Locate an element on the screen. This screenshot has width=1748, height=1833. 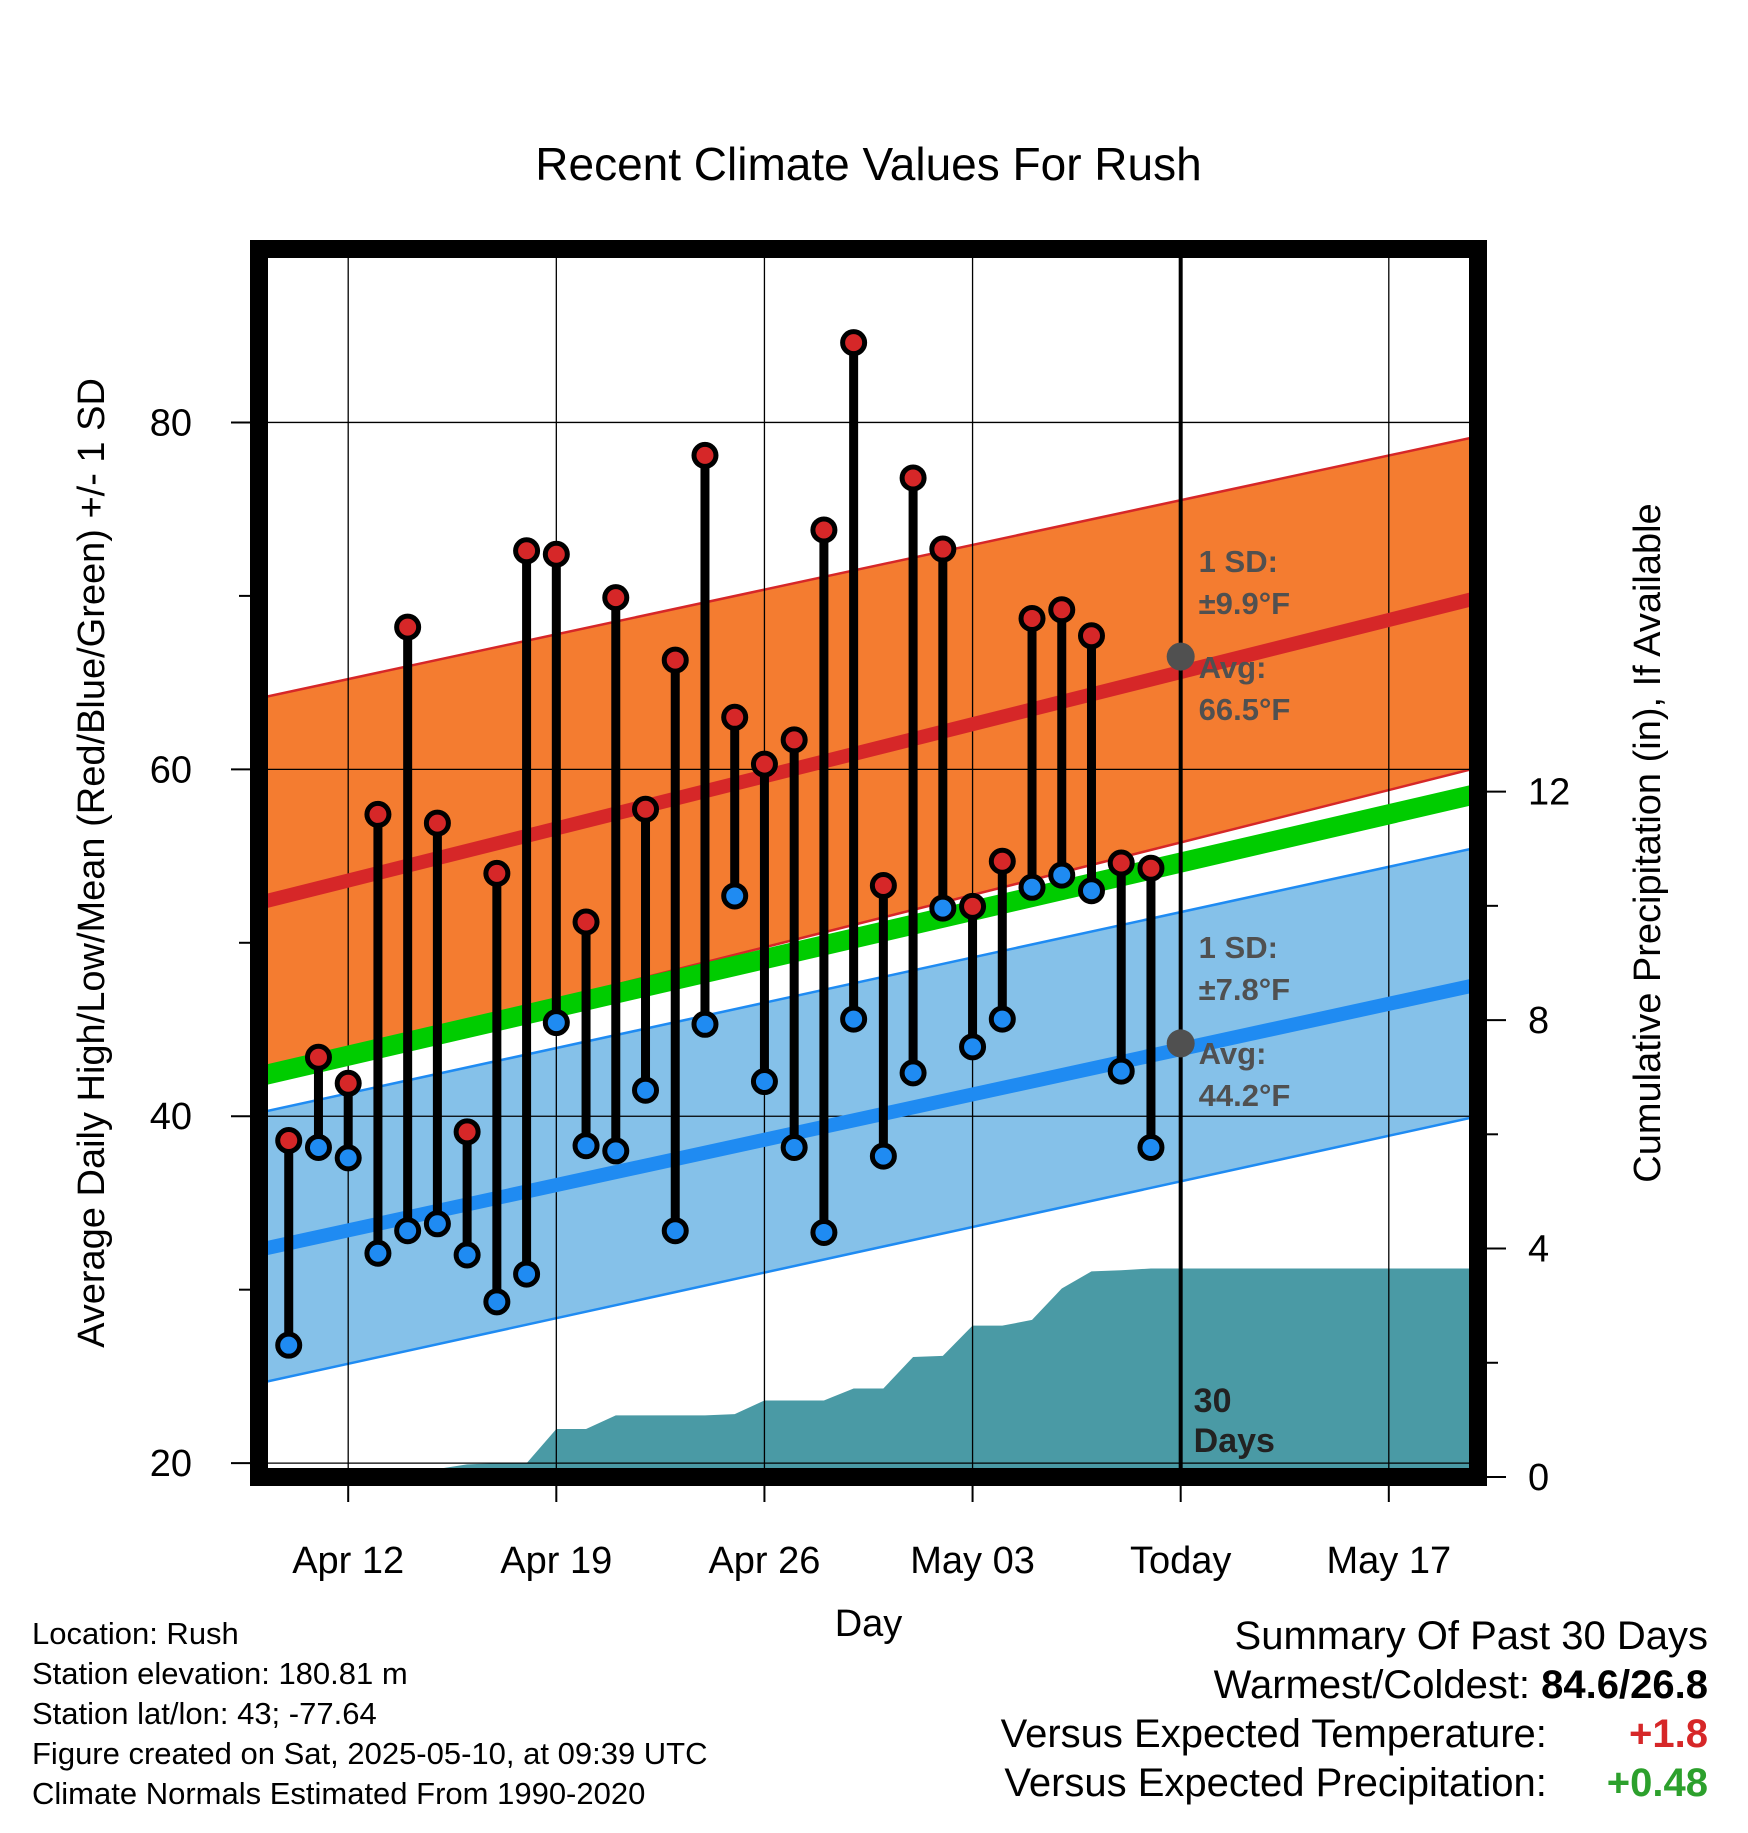
today-low-avg-marker is located at coordinates (1180, 1043).